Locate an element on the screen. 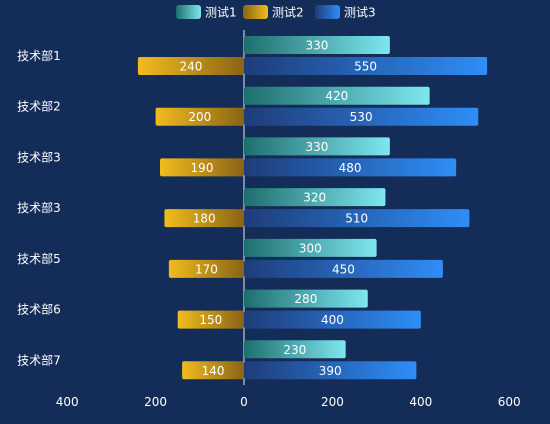 The width and height of the screenshot is (550, 424). bar-value-label: 280 is located at coordinates (305, 299).